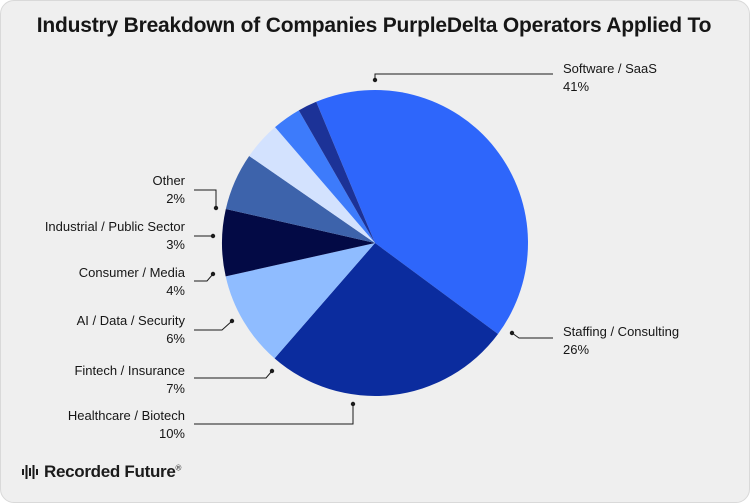 This screenshot has width=750, height=503. I want to click on leader-dot-fintech-insurance, so click(272, 371).